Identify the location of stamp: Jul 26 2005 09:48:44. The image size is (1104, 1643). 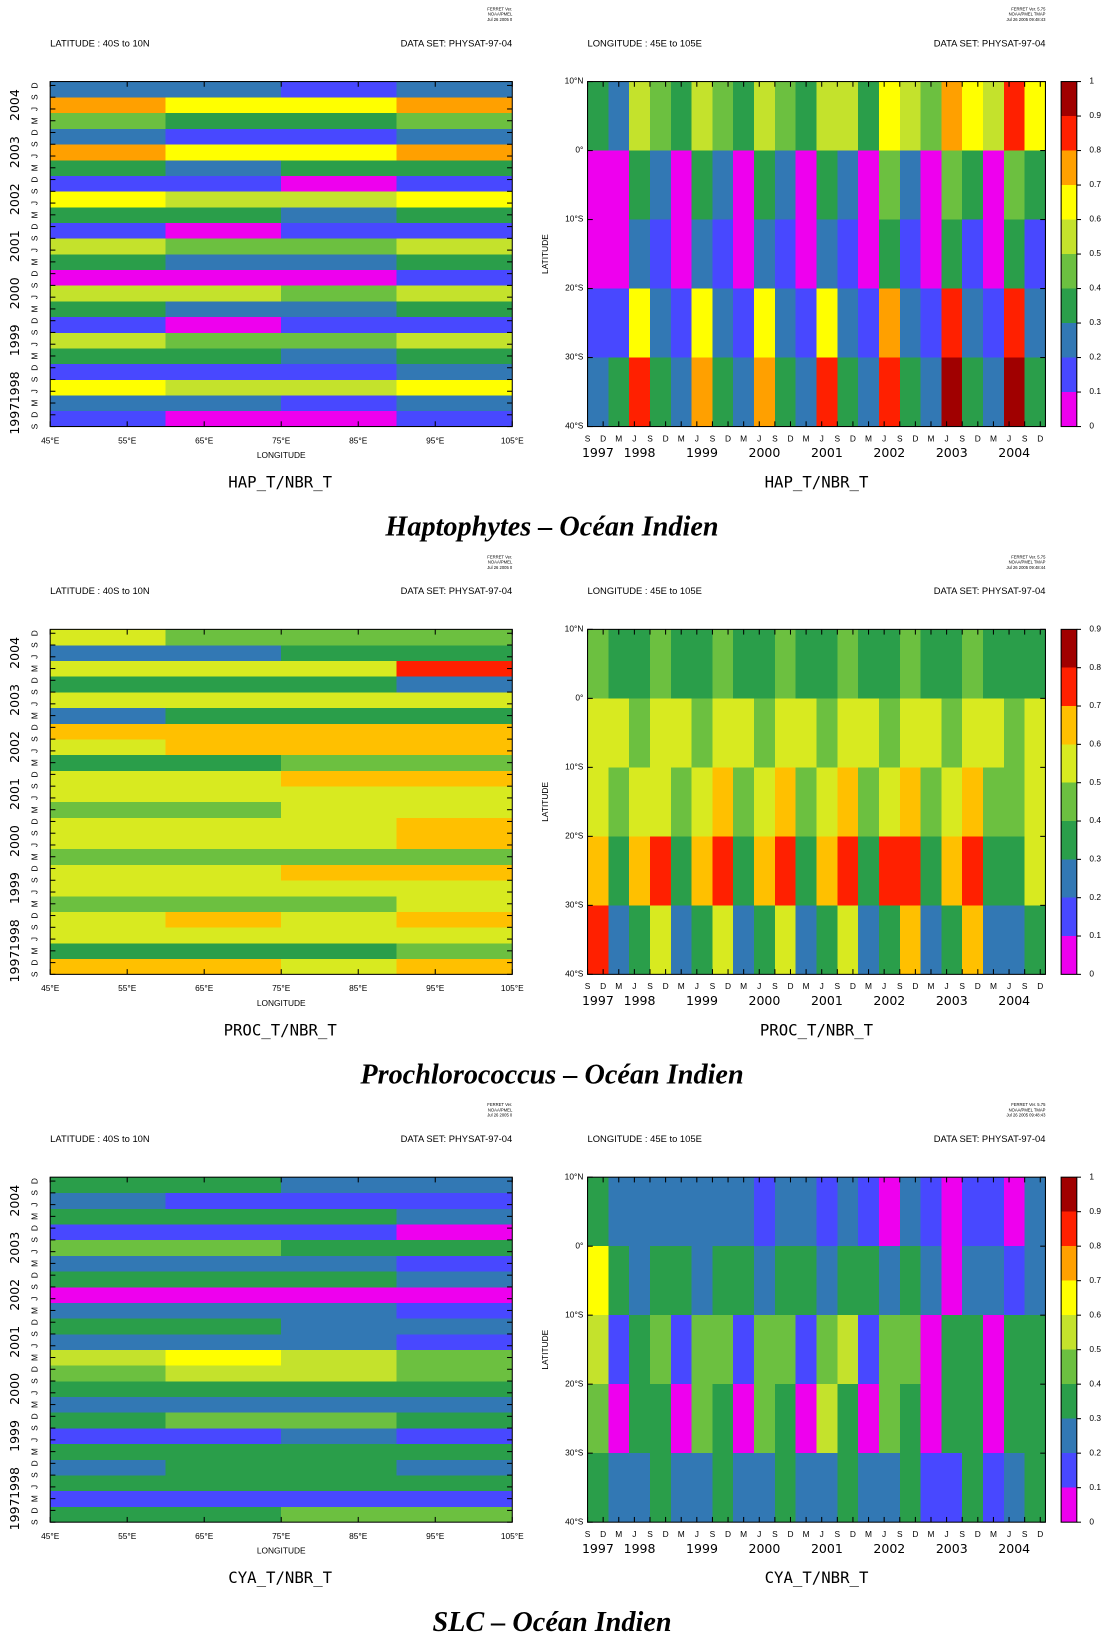
(1026, 567).